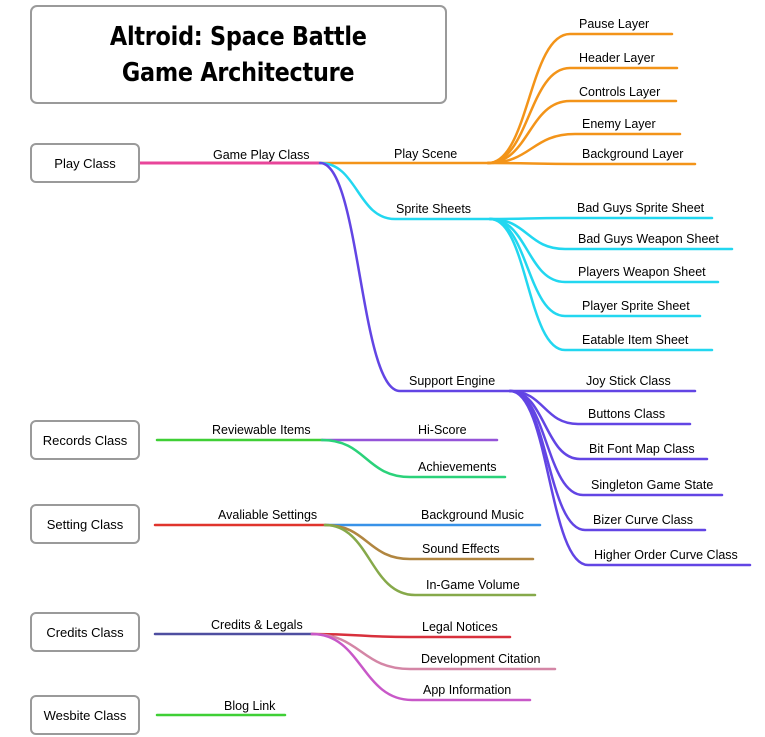 The image size is (765, 737). I want to click on branch-reviewable-items: Reviewable Items, so click(261, 430).